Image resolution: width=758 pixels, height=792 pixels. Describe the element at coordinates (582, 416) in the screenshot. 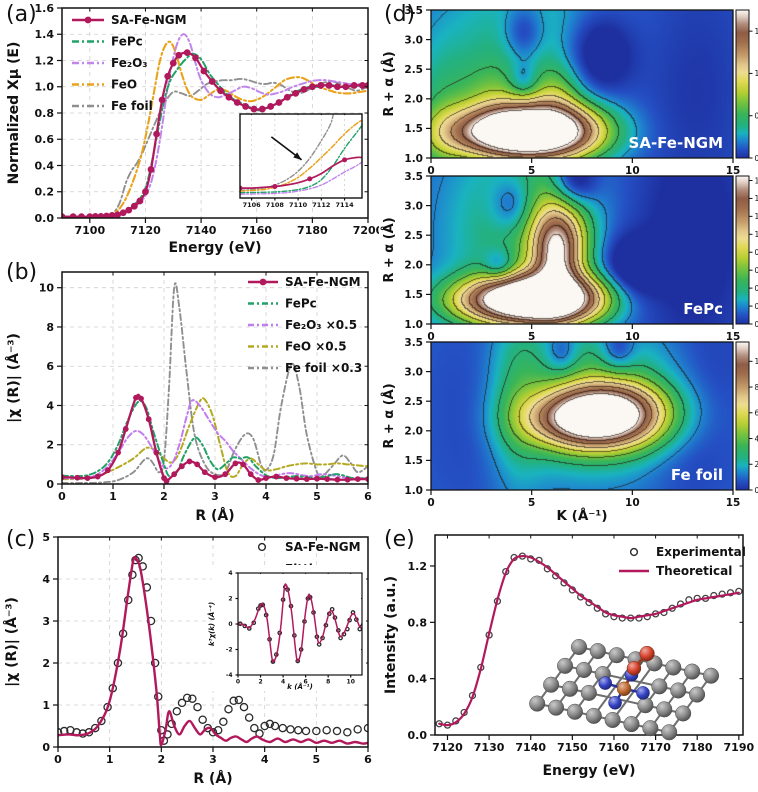

I see `wavelet-map-Fe foil` at that location.